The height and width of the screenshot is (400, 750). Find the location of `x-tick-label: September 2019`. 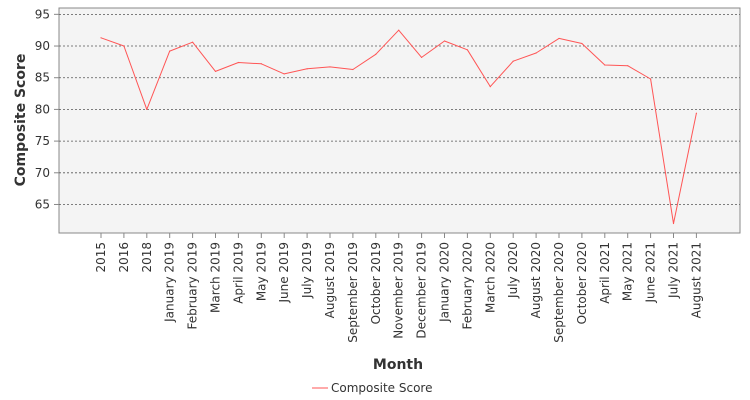

x-tick-label: September 2019 is located at coordinates (353, 292).